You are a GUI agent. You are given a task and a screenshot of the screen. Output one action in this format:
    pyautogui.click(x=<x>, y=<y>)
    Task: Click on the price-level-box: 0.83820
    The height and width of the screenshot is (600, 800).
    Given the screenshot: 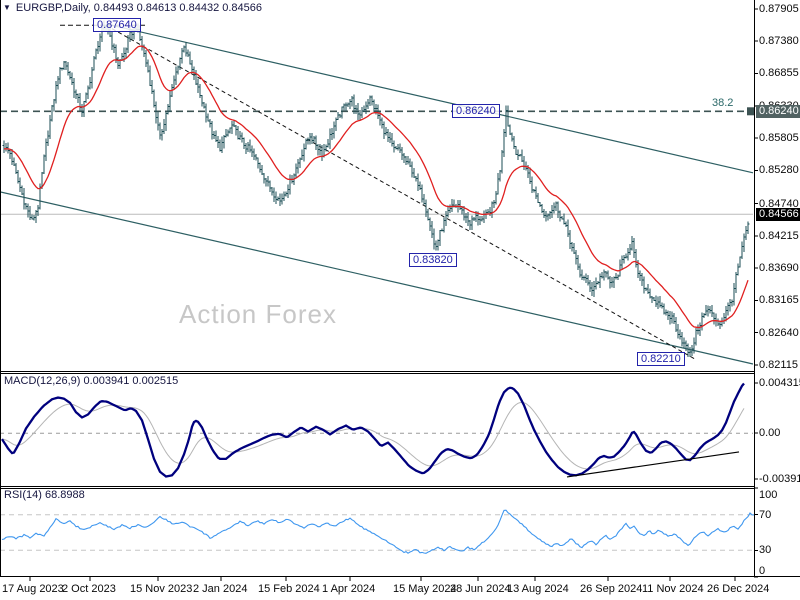 What is the action you would take?
    pyautogui.click(x=433, y=260)
    